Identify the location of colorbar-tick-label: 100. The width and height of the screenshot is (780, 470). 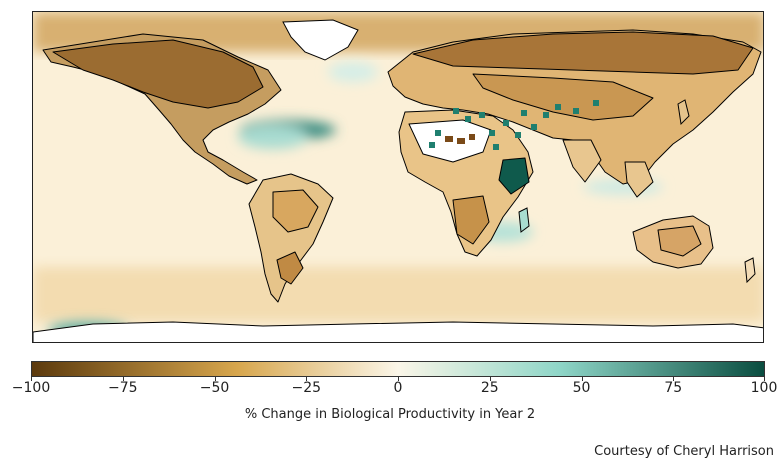
(764, 388).